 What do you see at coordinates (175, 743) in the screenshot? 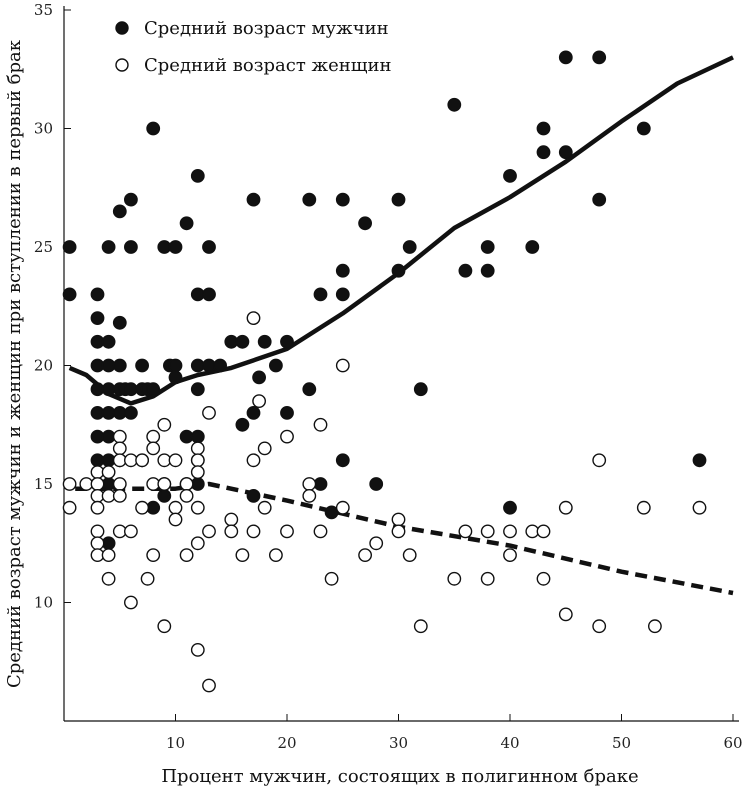
I see `x-tick-label: 10` at bounding box center [175, 743].